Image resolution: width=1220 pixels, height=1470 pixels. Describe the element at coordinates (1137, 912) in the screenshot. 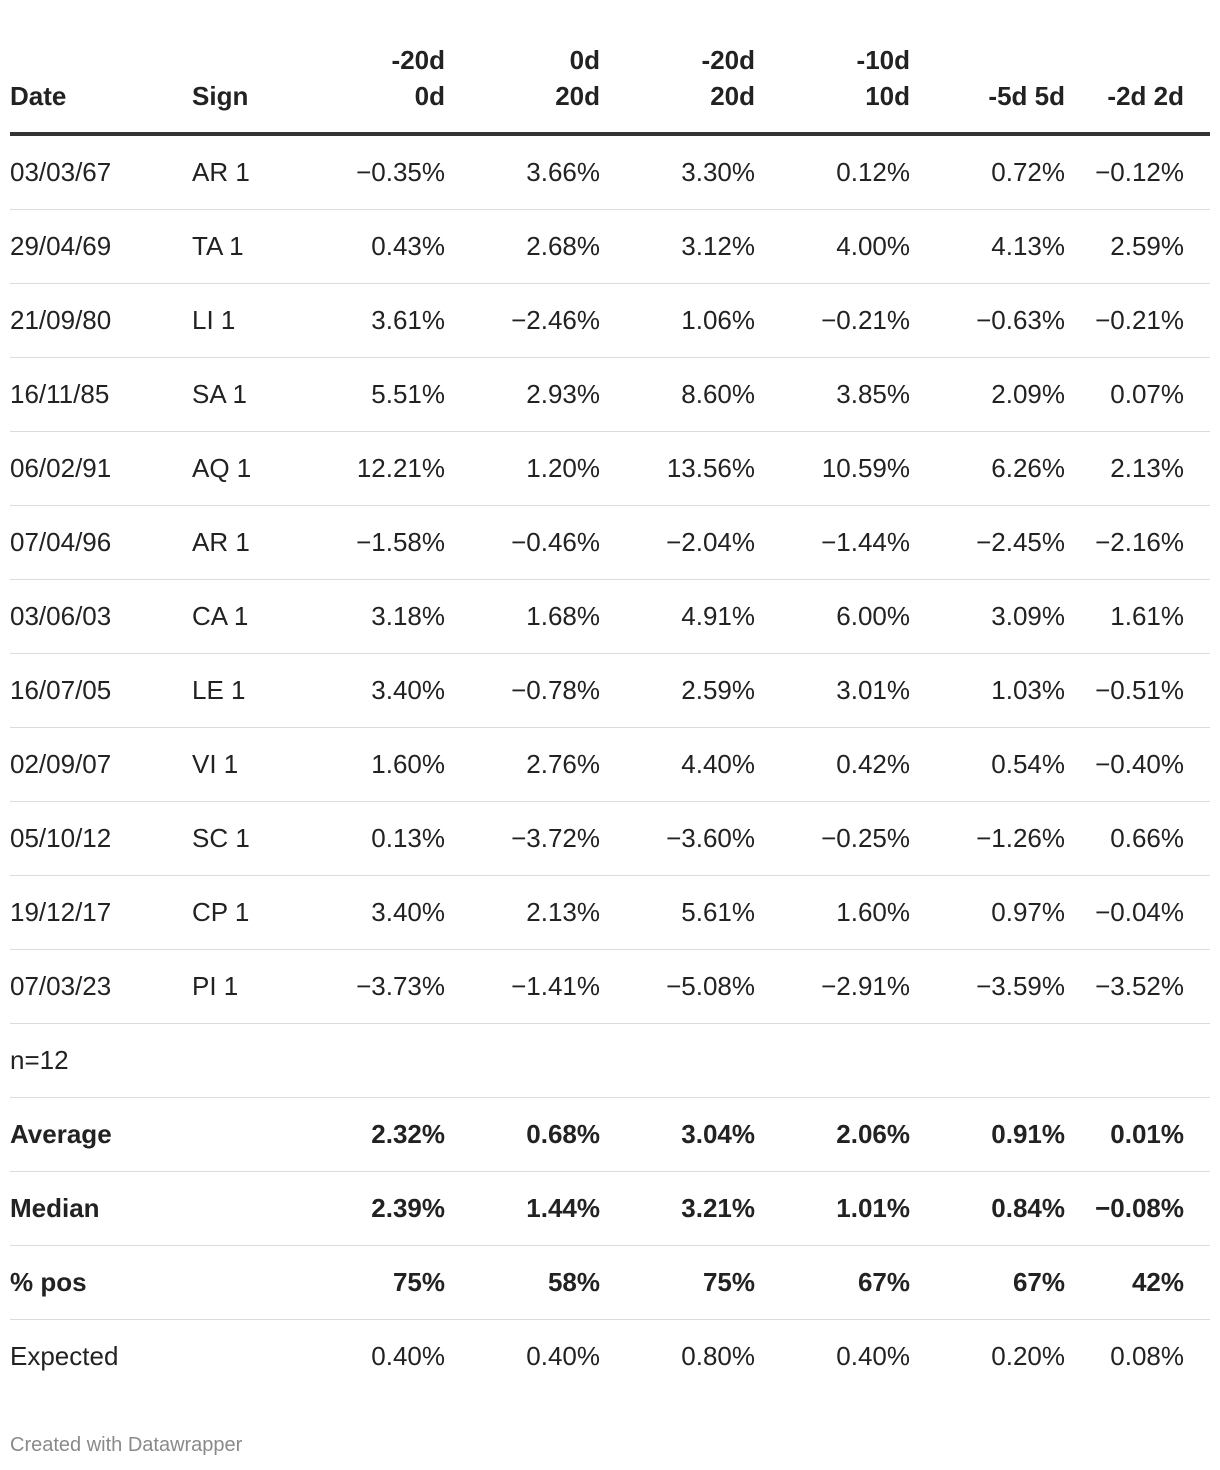

I see `table-cell-2d-2d: −0.04%` at that location.